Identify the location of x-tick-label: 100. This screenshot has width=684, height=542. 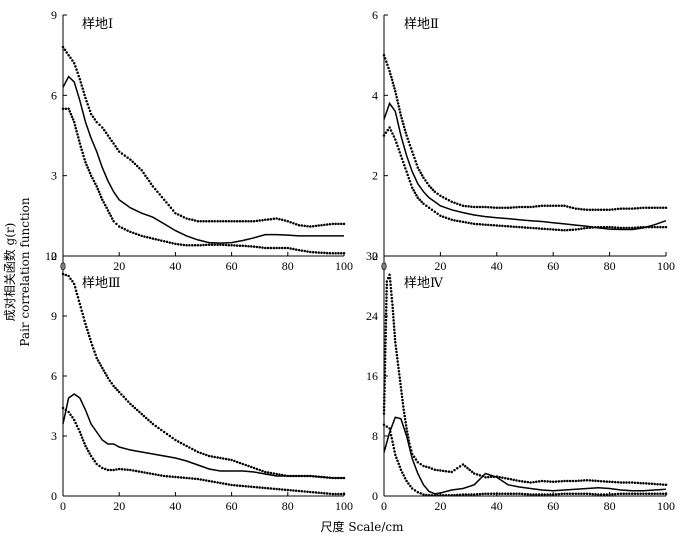
(344, 506).